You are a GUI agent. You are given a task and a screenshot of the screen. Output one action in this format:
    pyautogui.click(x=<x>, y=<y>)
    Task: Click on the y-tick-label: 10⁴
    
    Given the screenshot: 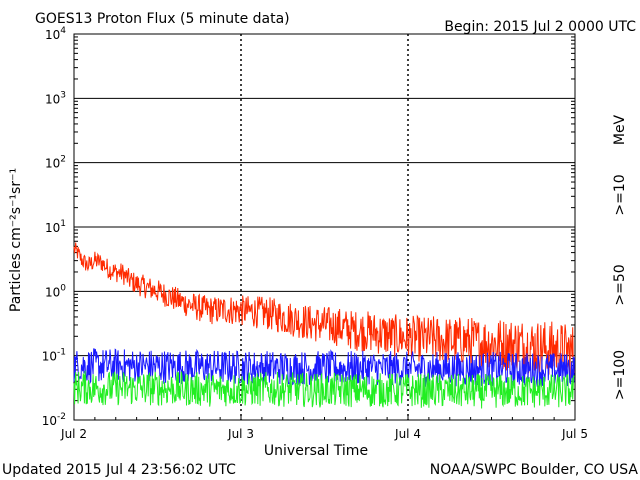 What is the action you would take?
    pyautogui.click(x=55, y=34)
    